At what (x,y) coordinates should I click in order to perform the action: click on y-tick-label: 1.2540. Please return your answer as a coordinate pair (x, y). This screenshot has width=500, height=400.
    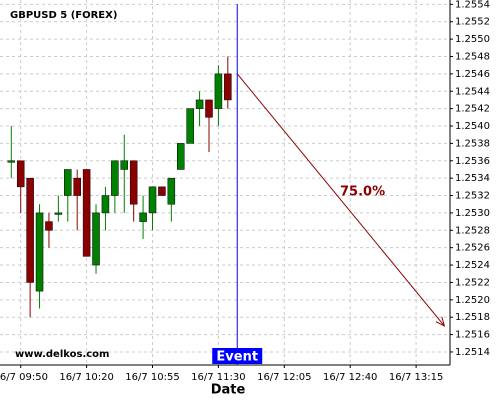
    Looking at the image, I should click on (472, 126).